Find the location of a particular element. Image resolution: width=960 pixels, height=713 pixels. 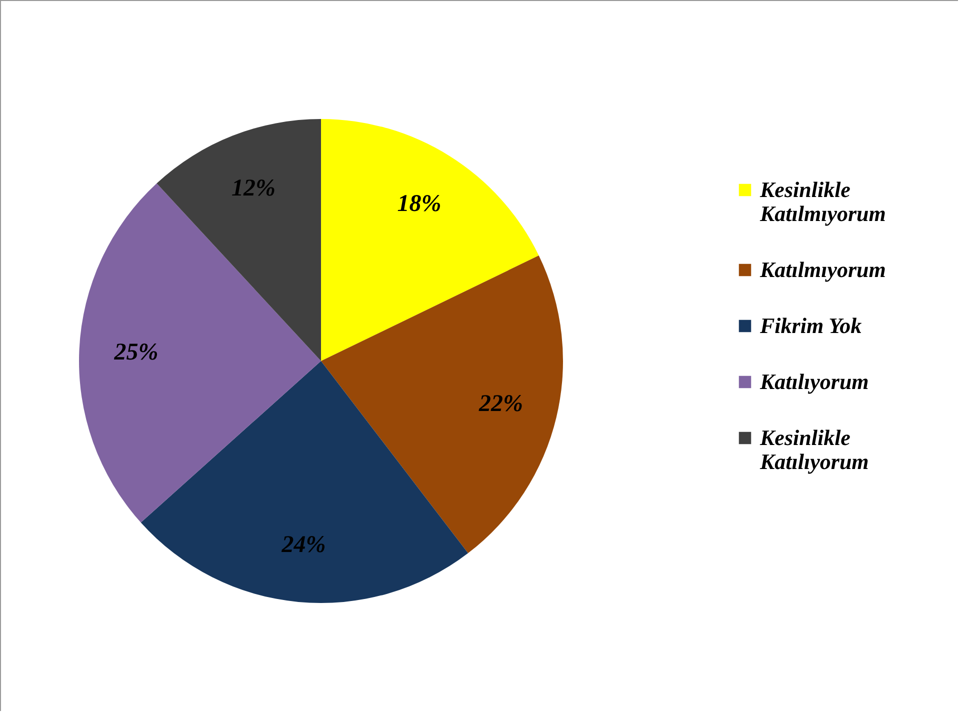

data-label: 12% is located at coordinates (254, 189).